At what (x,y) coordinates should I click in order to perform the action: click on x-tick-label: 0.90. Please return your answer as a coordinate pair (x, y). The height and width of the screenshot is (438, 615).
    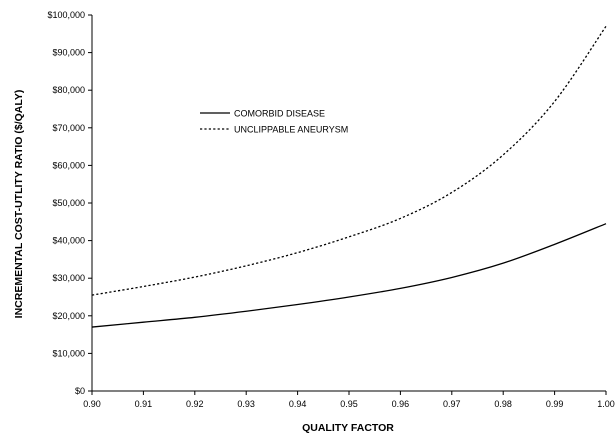
    Looking at the image, I should click on (92, 404).